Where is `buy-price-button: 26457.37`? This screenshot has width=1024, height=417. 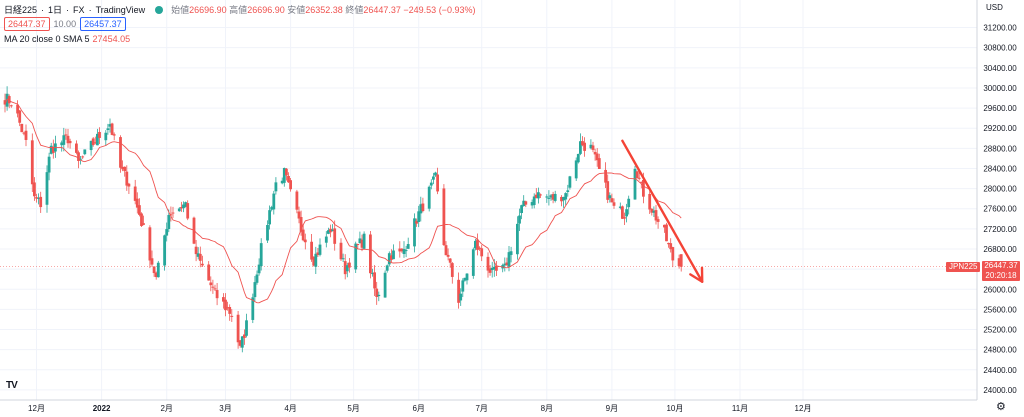 buy-price-button: 26457.37 is located at coordinates (103, 24).